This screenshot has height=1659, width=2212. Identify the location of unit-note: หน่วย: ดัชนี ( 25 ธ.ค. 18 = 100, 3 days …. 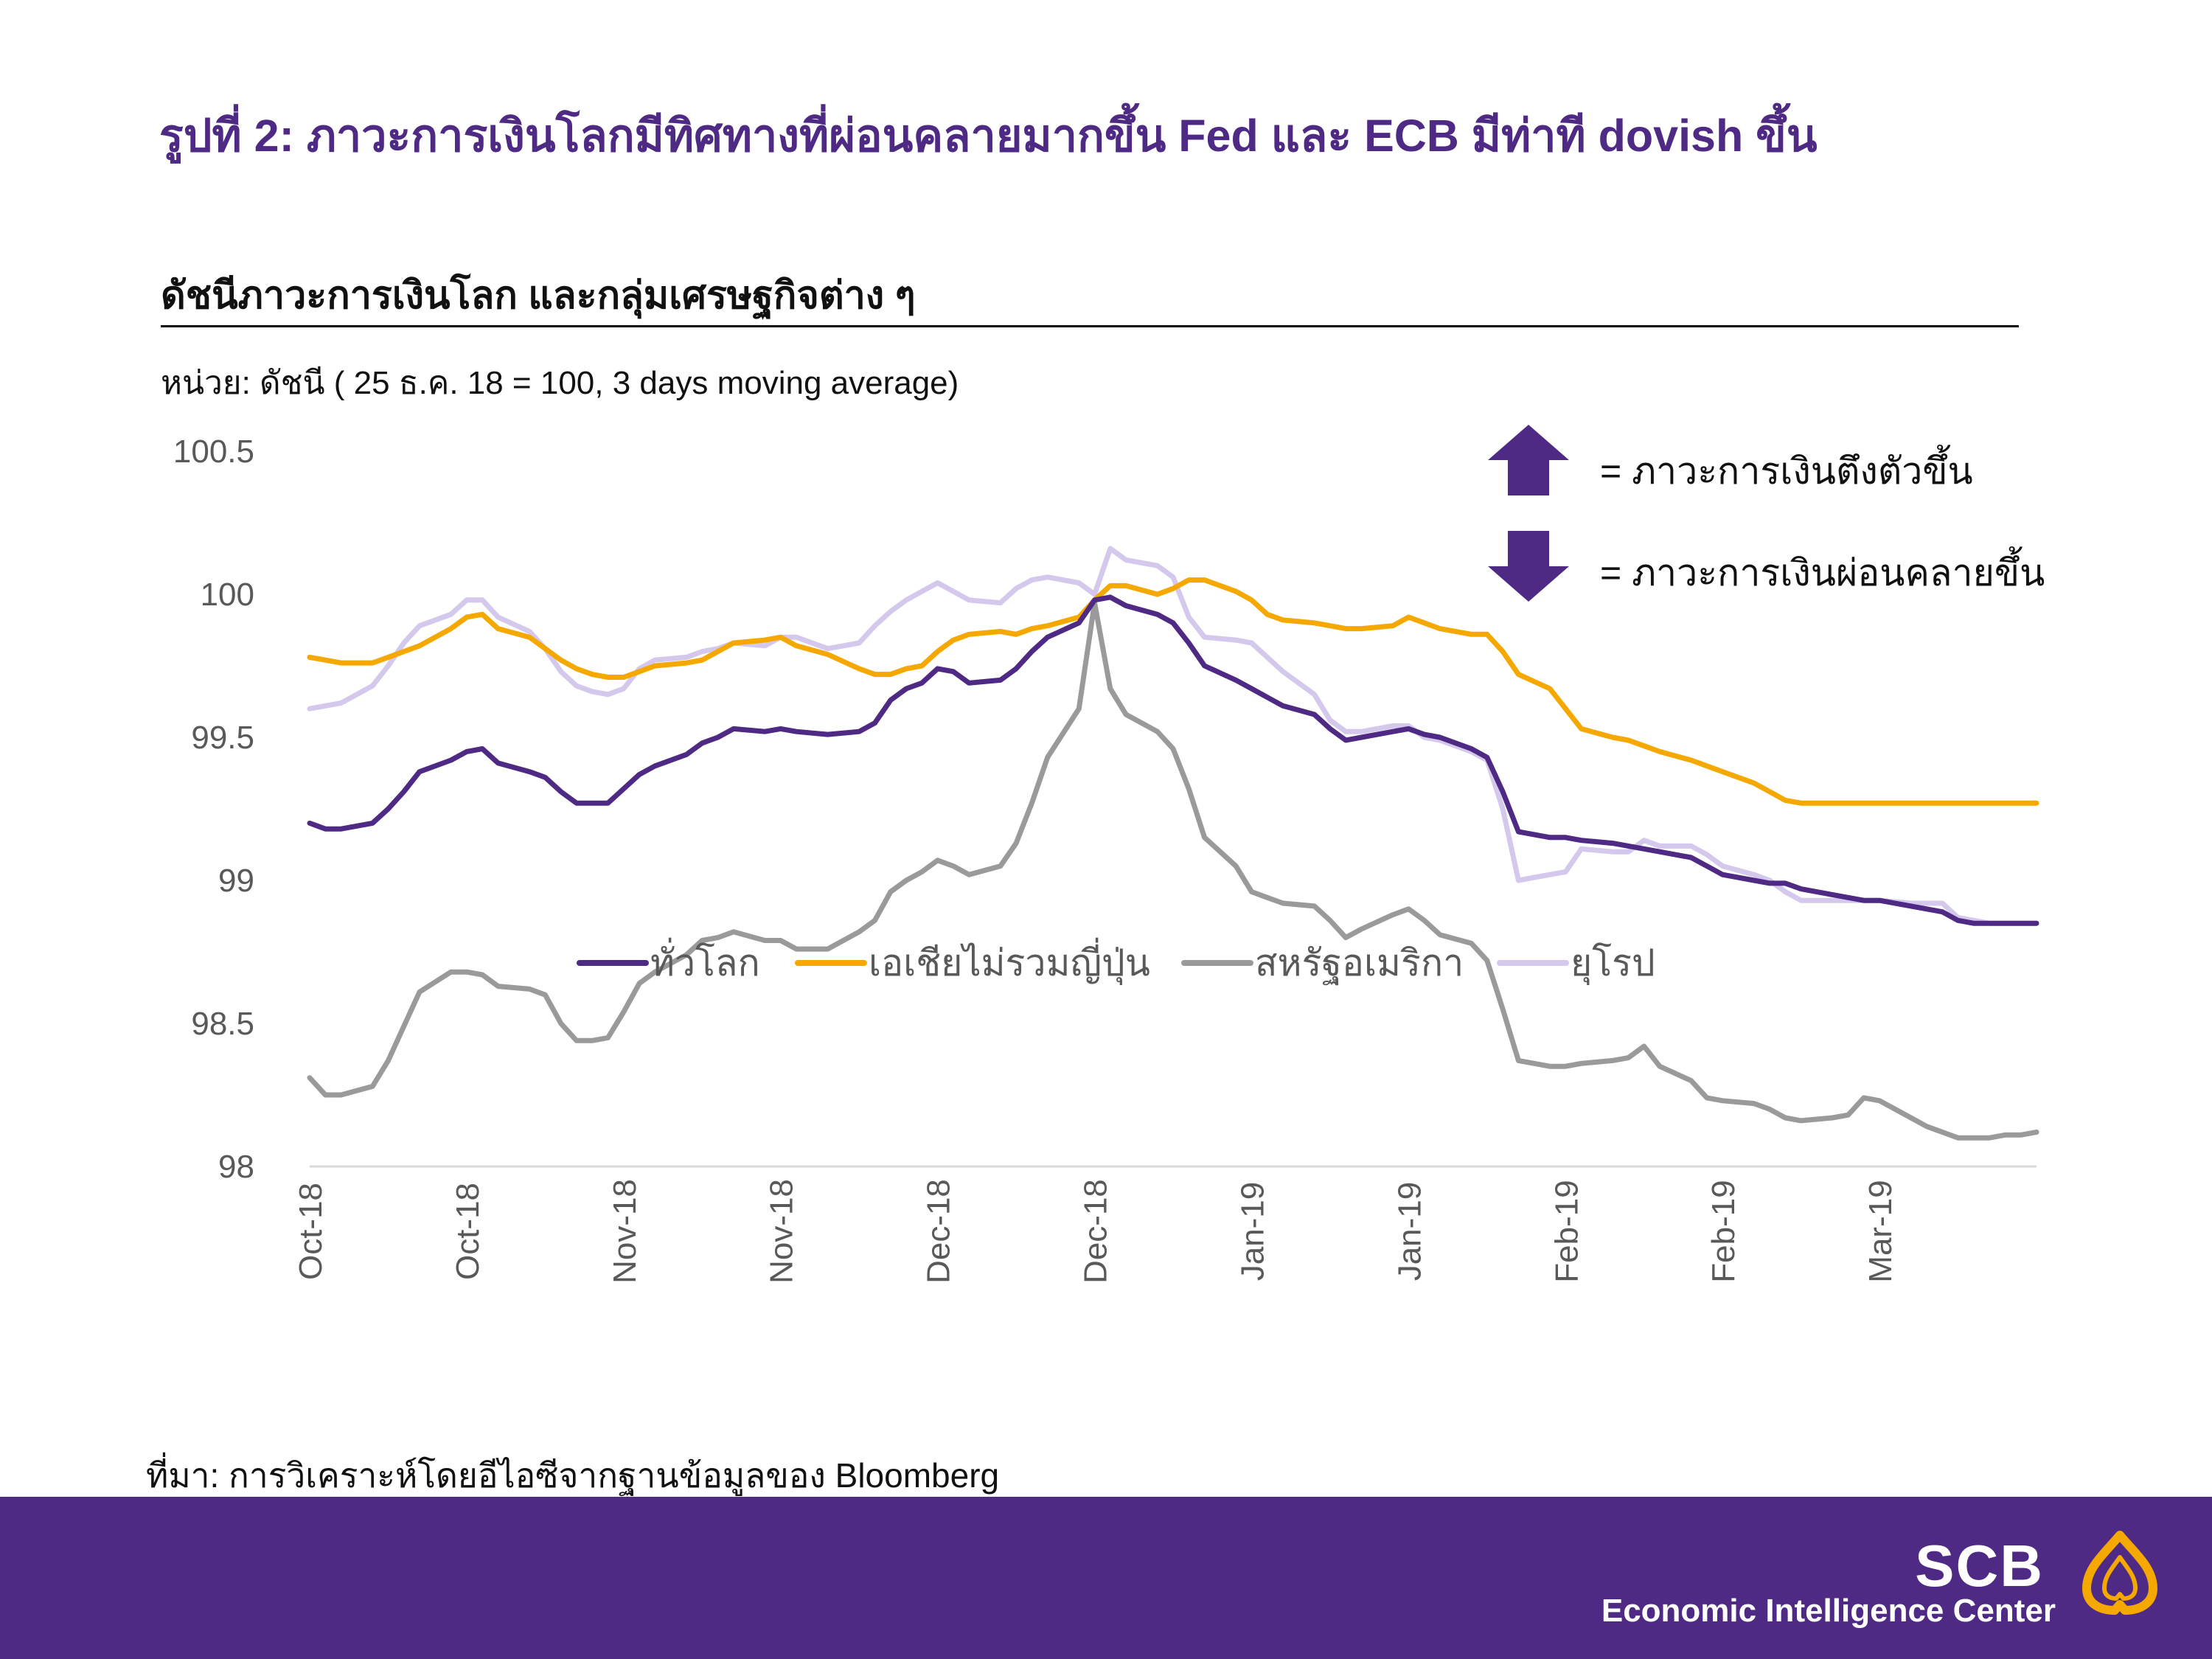
(560, 383).